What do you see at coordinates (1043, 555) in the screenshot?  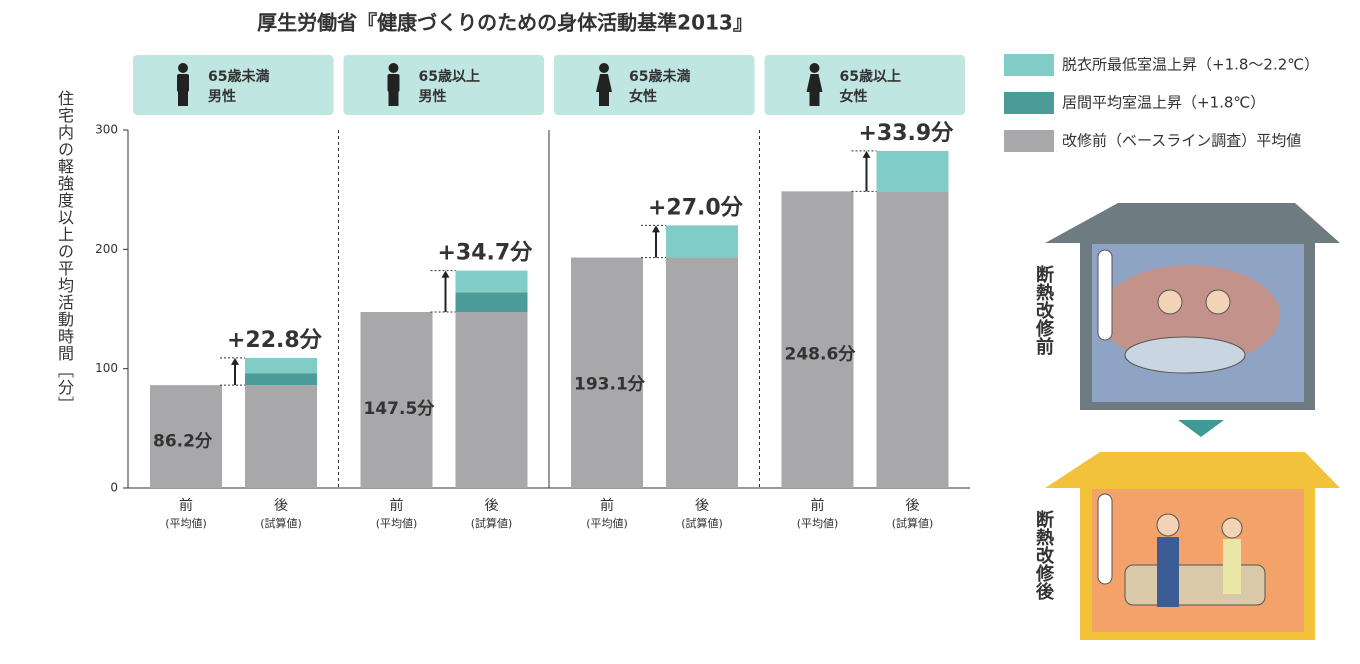 I see `house-label: 断熱改修後` at bounding box center [1043, 555].